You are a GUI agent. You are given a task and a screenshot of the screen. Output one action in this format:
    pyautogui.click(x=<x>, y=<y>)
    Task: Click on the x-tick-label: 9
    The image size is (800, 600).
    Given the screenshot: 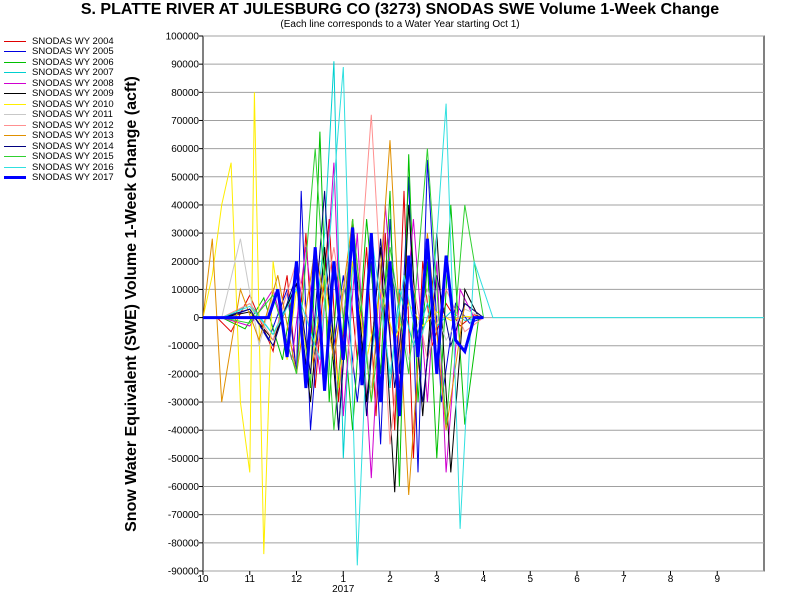 What is the action you would take?
    pyautogui.click(x=717, y=579)
    